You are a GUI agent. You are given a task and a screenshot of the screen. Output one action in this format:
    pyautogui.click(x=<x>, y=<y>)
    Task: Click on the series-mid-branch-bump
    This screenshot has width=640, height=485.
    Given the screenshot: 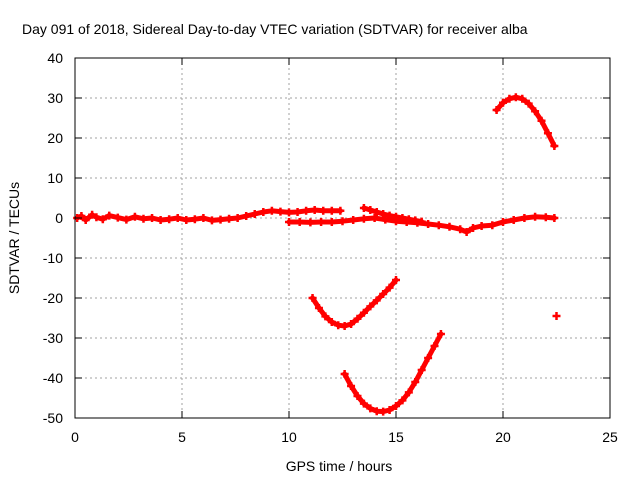 What is the action you would take?
    pyautogui.click(x=392, y=215)
    